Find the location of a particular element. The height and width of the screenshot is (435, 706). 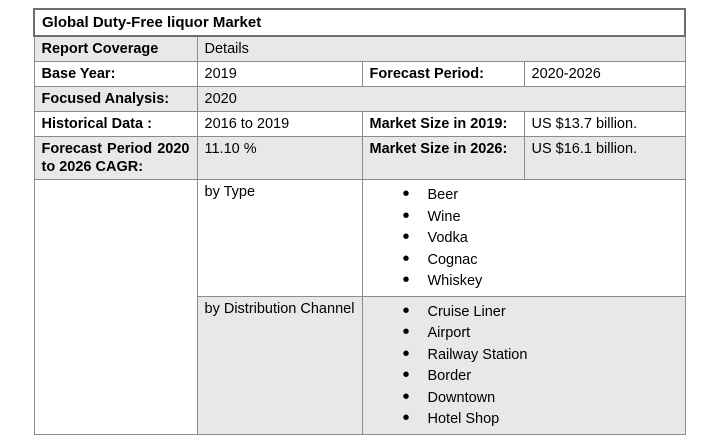

list-item: Hotel Shop is located at coordinates (524, 419).